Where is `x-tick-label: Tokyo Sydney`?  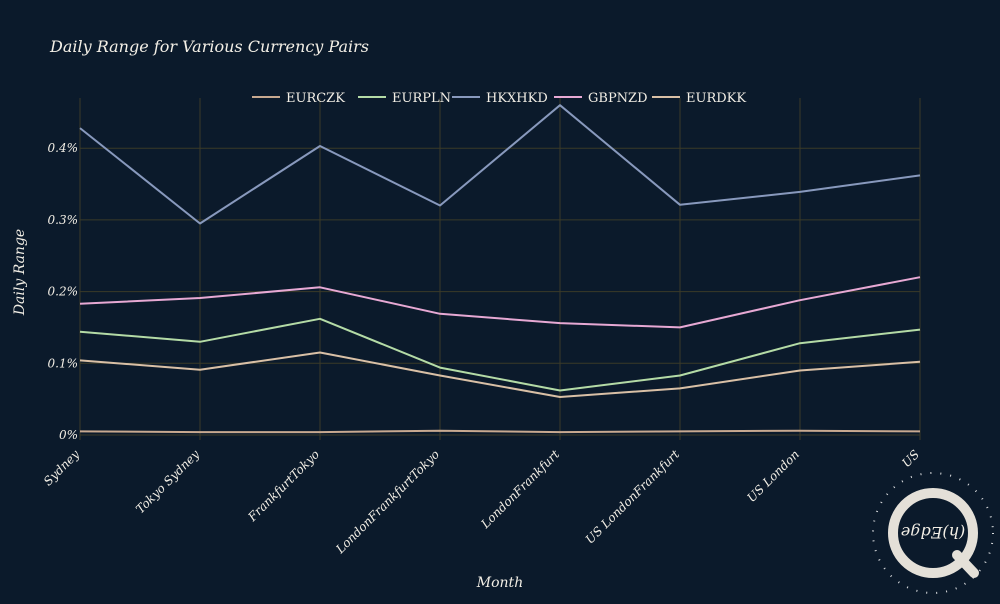 x-tick-label: Tokyo Sydney is located at coordinates (167, 481).